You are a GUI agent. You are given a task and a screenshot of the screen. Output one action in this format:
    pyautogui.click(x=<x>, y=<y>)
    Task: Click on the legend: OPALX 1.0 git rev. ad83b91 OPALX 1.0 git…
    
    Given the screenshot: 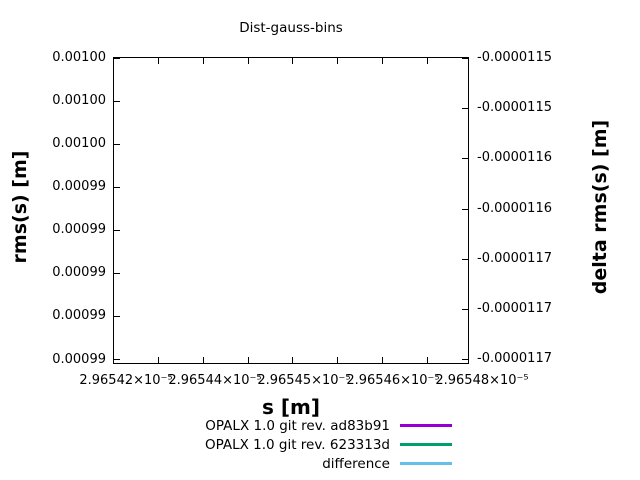 What is the action you would take?
    pyautogui.click(x=301, y=444)
    